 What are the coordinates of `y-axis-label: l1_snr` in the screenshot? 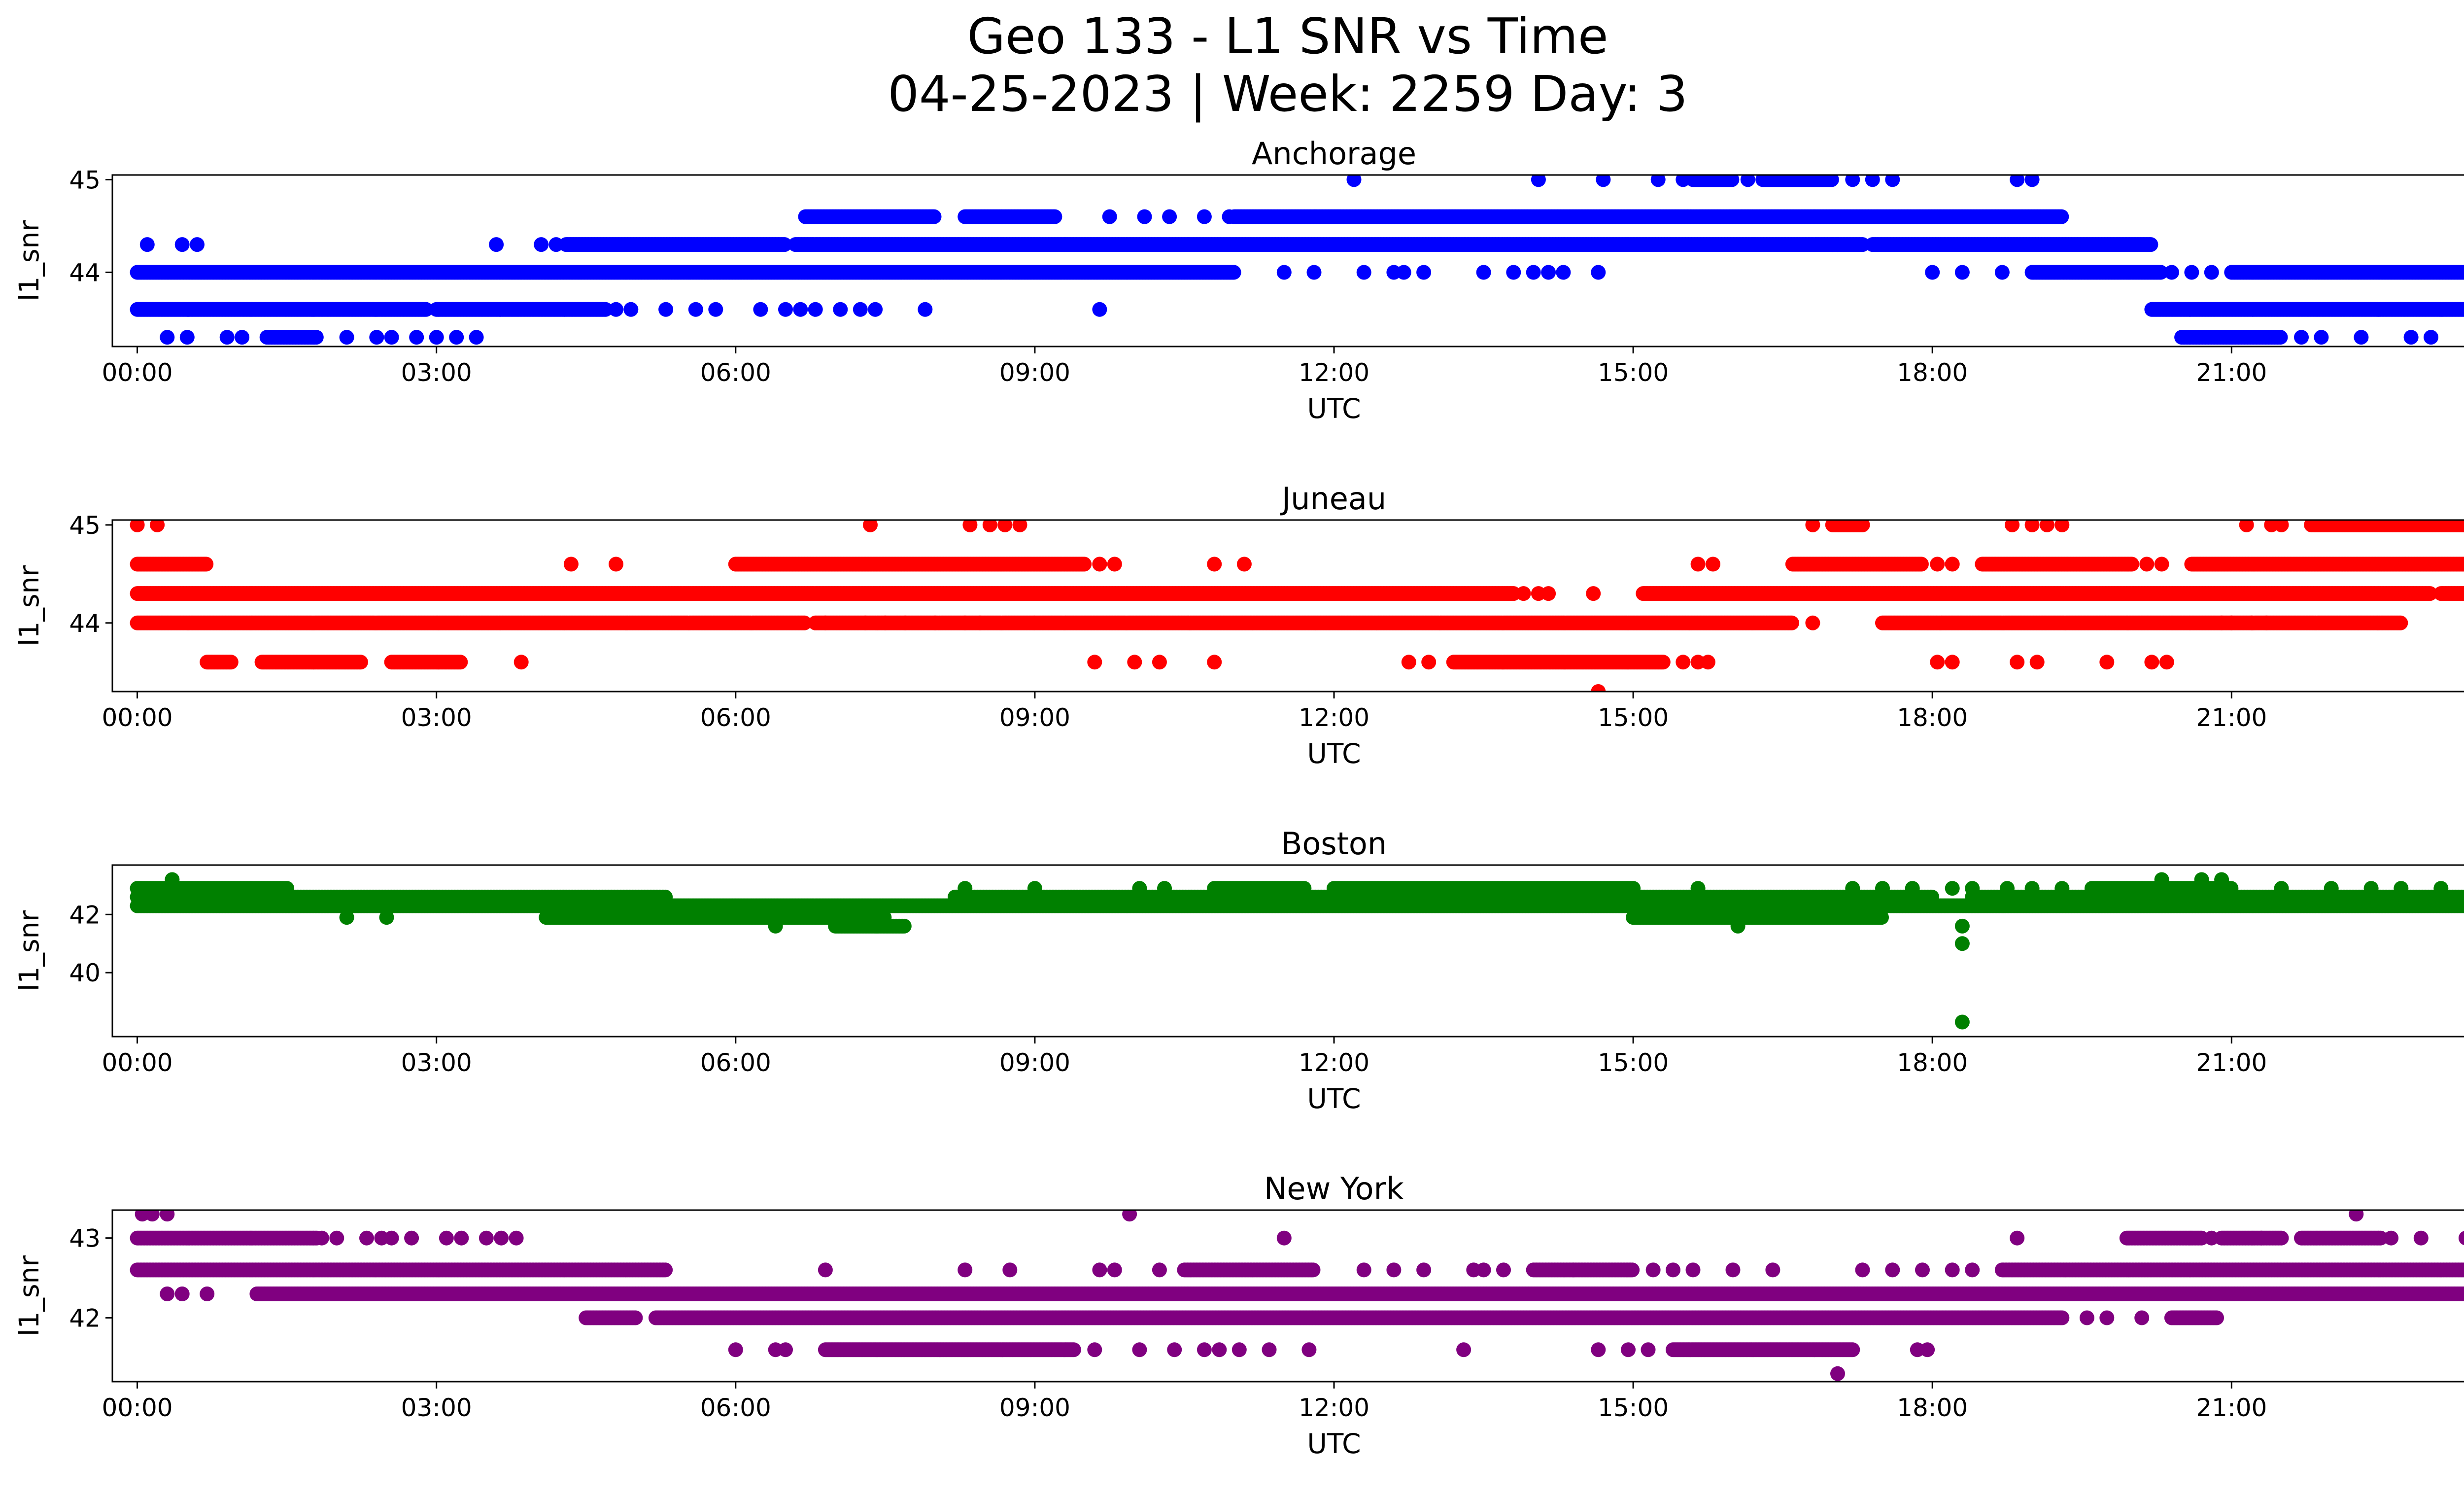 It's located at (29, 260).